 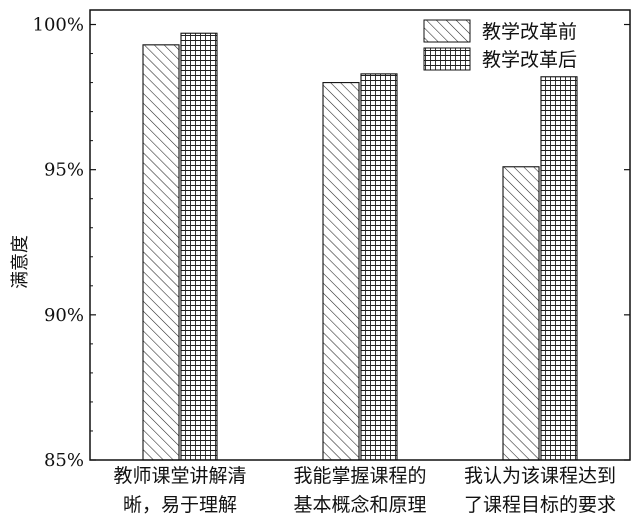 I want to click on legend-label-before: 教学改革前, so click(x=529, y=32).